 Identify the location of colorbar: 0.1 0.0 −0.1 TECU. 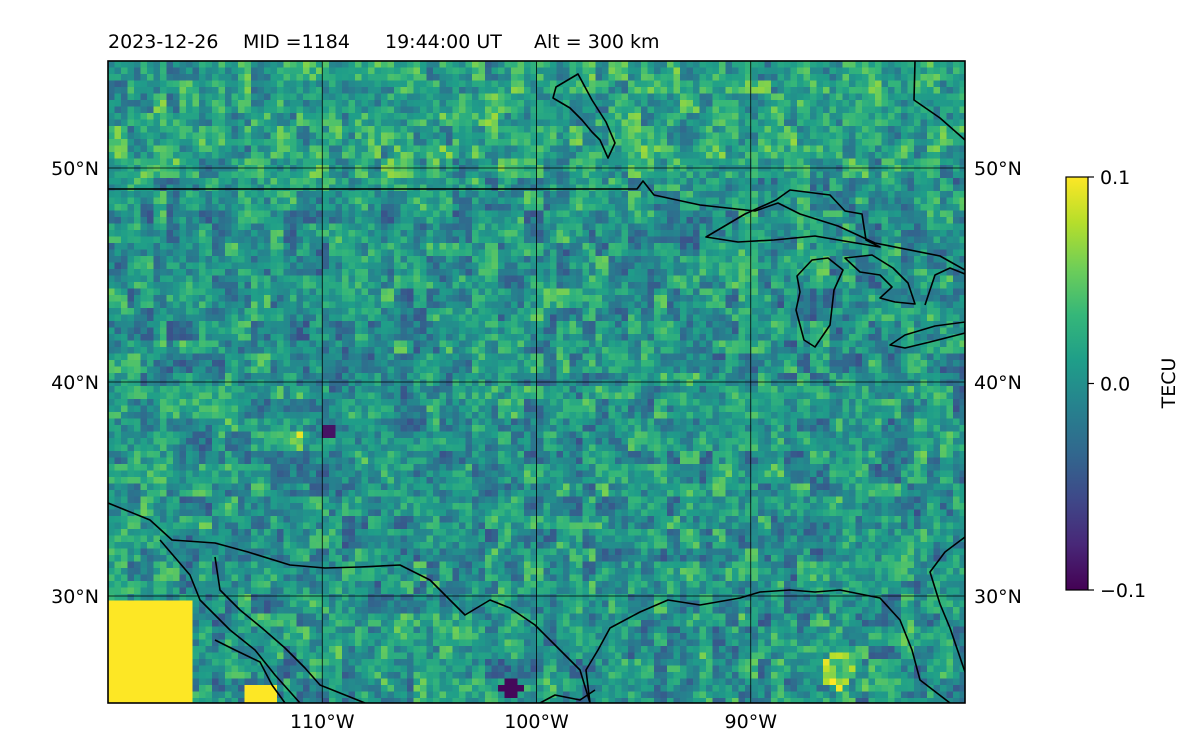
(1122, 384).